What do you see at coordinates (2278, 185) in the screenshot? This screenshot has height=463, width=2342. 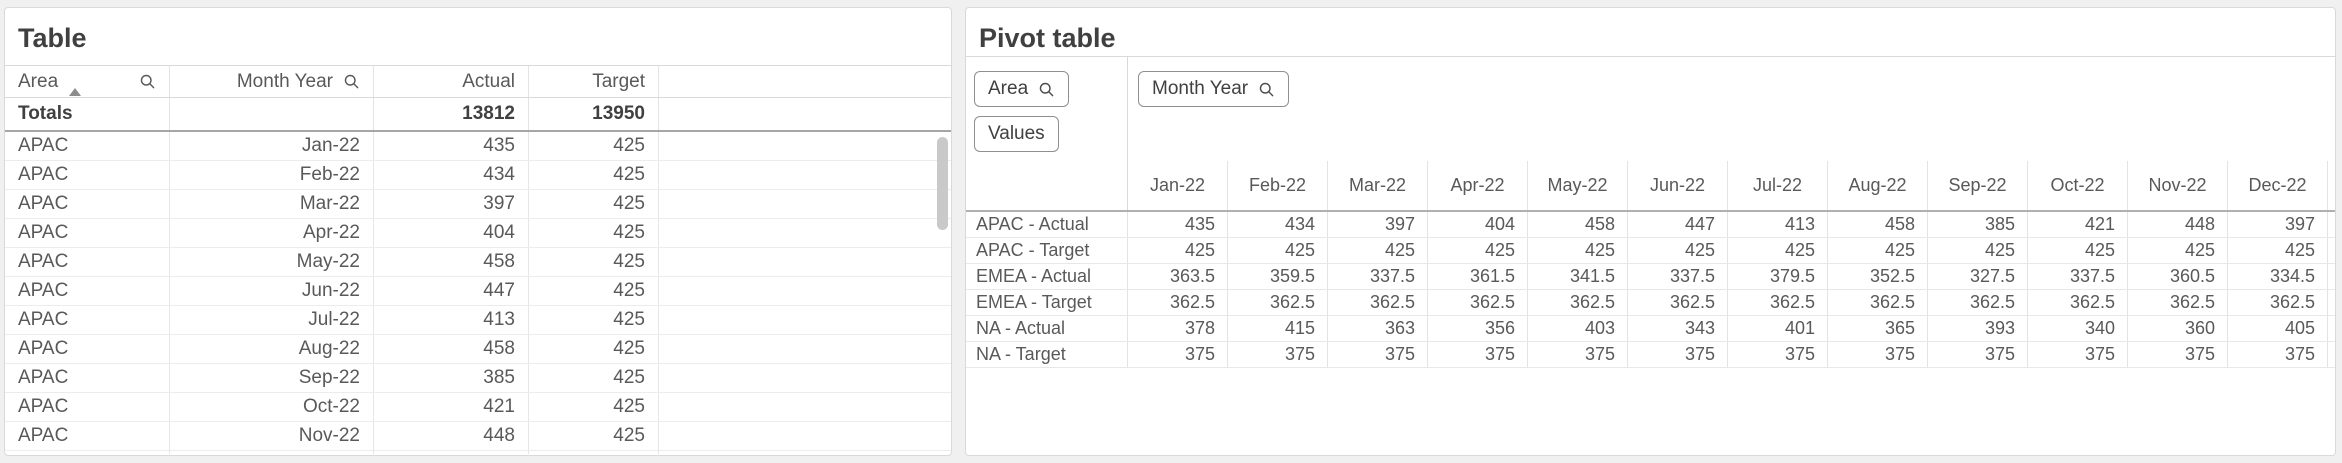 I see `pivot-column-header: Dec-22` at bounding box center [2278, 185].